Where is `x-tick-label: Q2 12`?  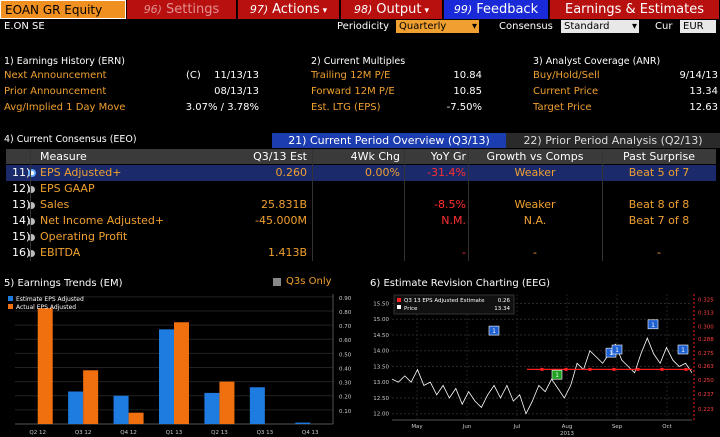 x-tick-label: Q2 12 is located at coordinates (37, 433).